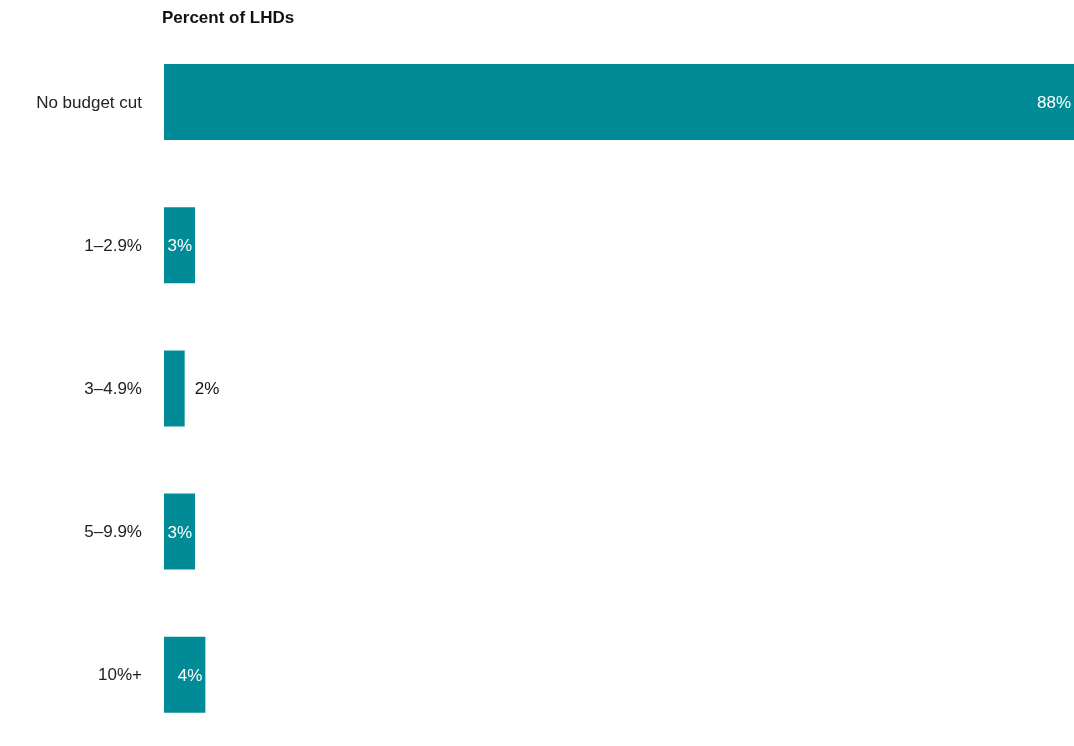 The image size is (1074, 746). Describe the element at coordinates (120, 675) in the screenshot. I see `y-tick-label: 10%+` at that location.